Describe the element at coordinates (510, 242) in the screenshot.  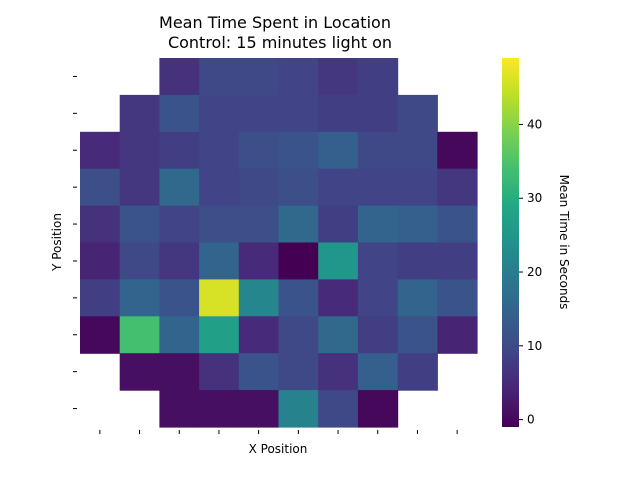
I see `colorbar` at that location.